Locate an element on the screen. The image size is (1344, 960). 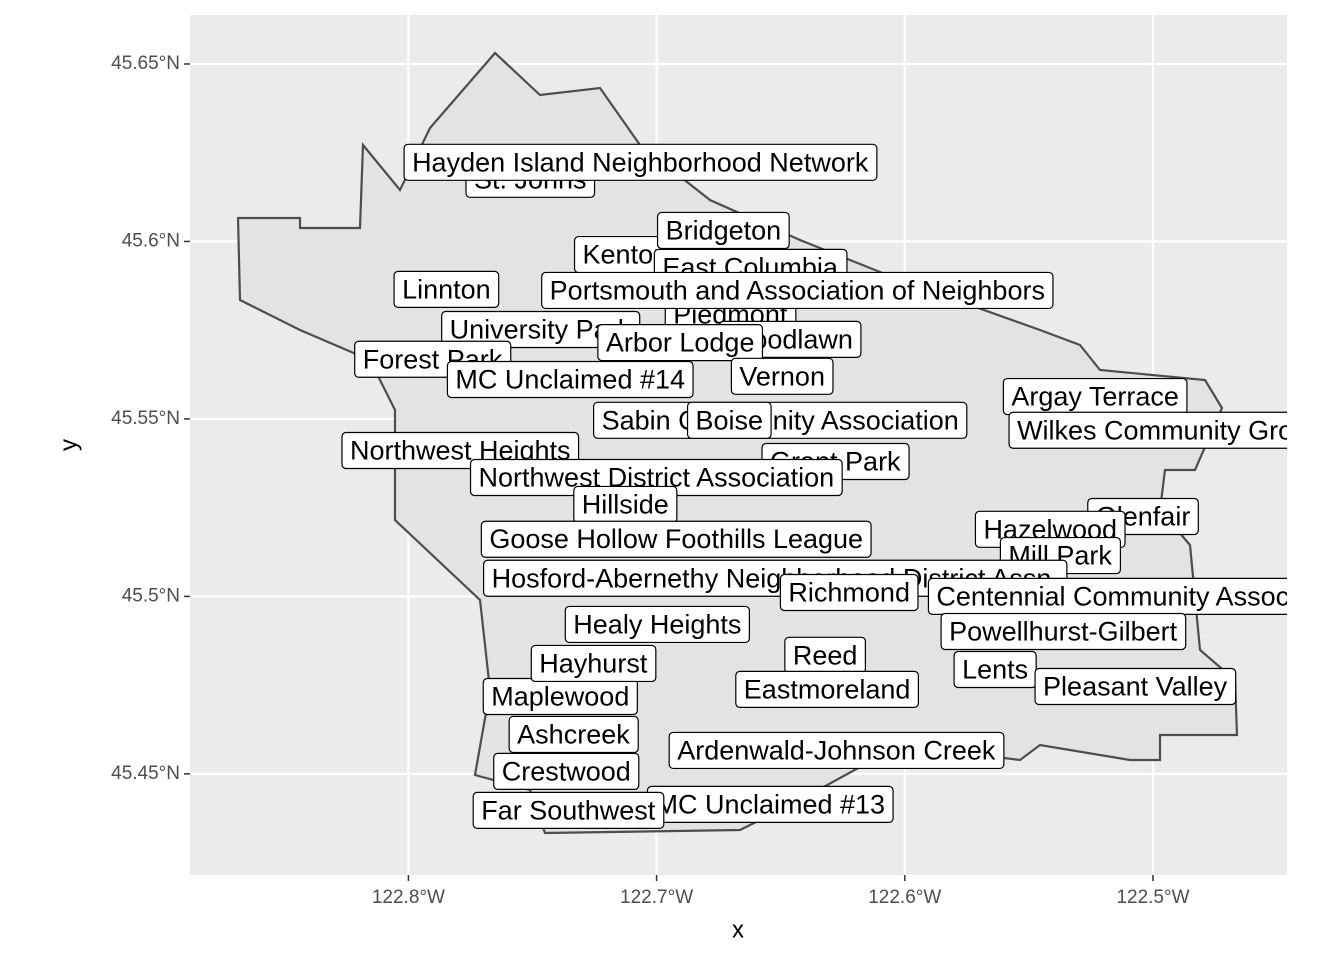
label-text: Linnton is located at coordinates (446, 289).